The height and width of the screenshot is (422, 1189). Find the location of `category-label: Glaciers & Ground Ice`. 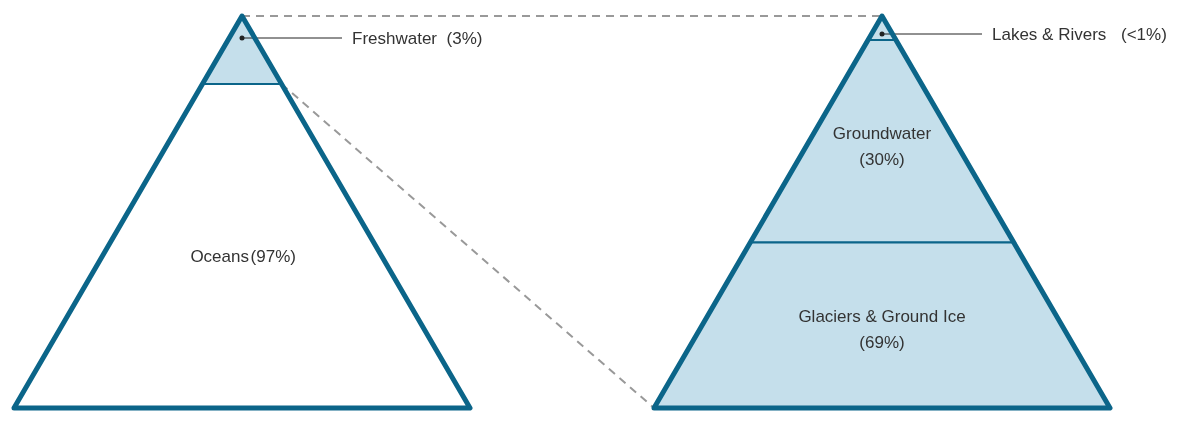

category-label: Glaciers & Ground Ice is located at coordinates (882, 316).